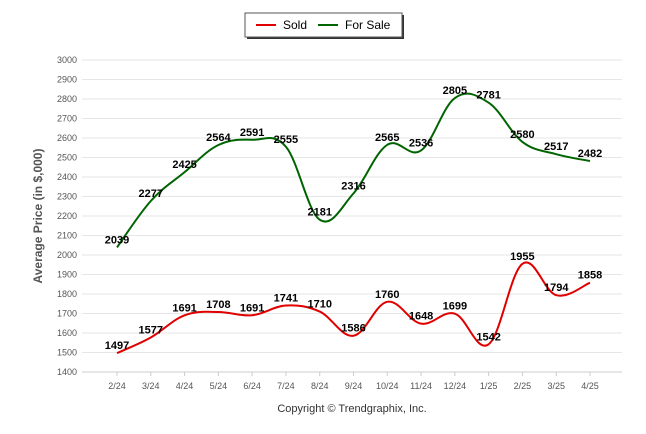 The image size is (646, 434). Describe the element at coordinates (556, 386) in the screenshot. I see `x-tick-label: 3/25` at that location.